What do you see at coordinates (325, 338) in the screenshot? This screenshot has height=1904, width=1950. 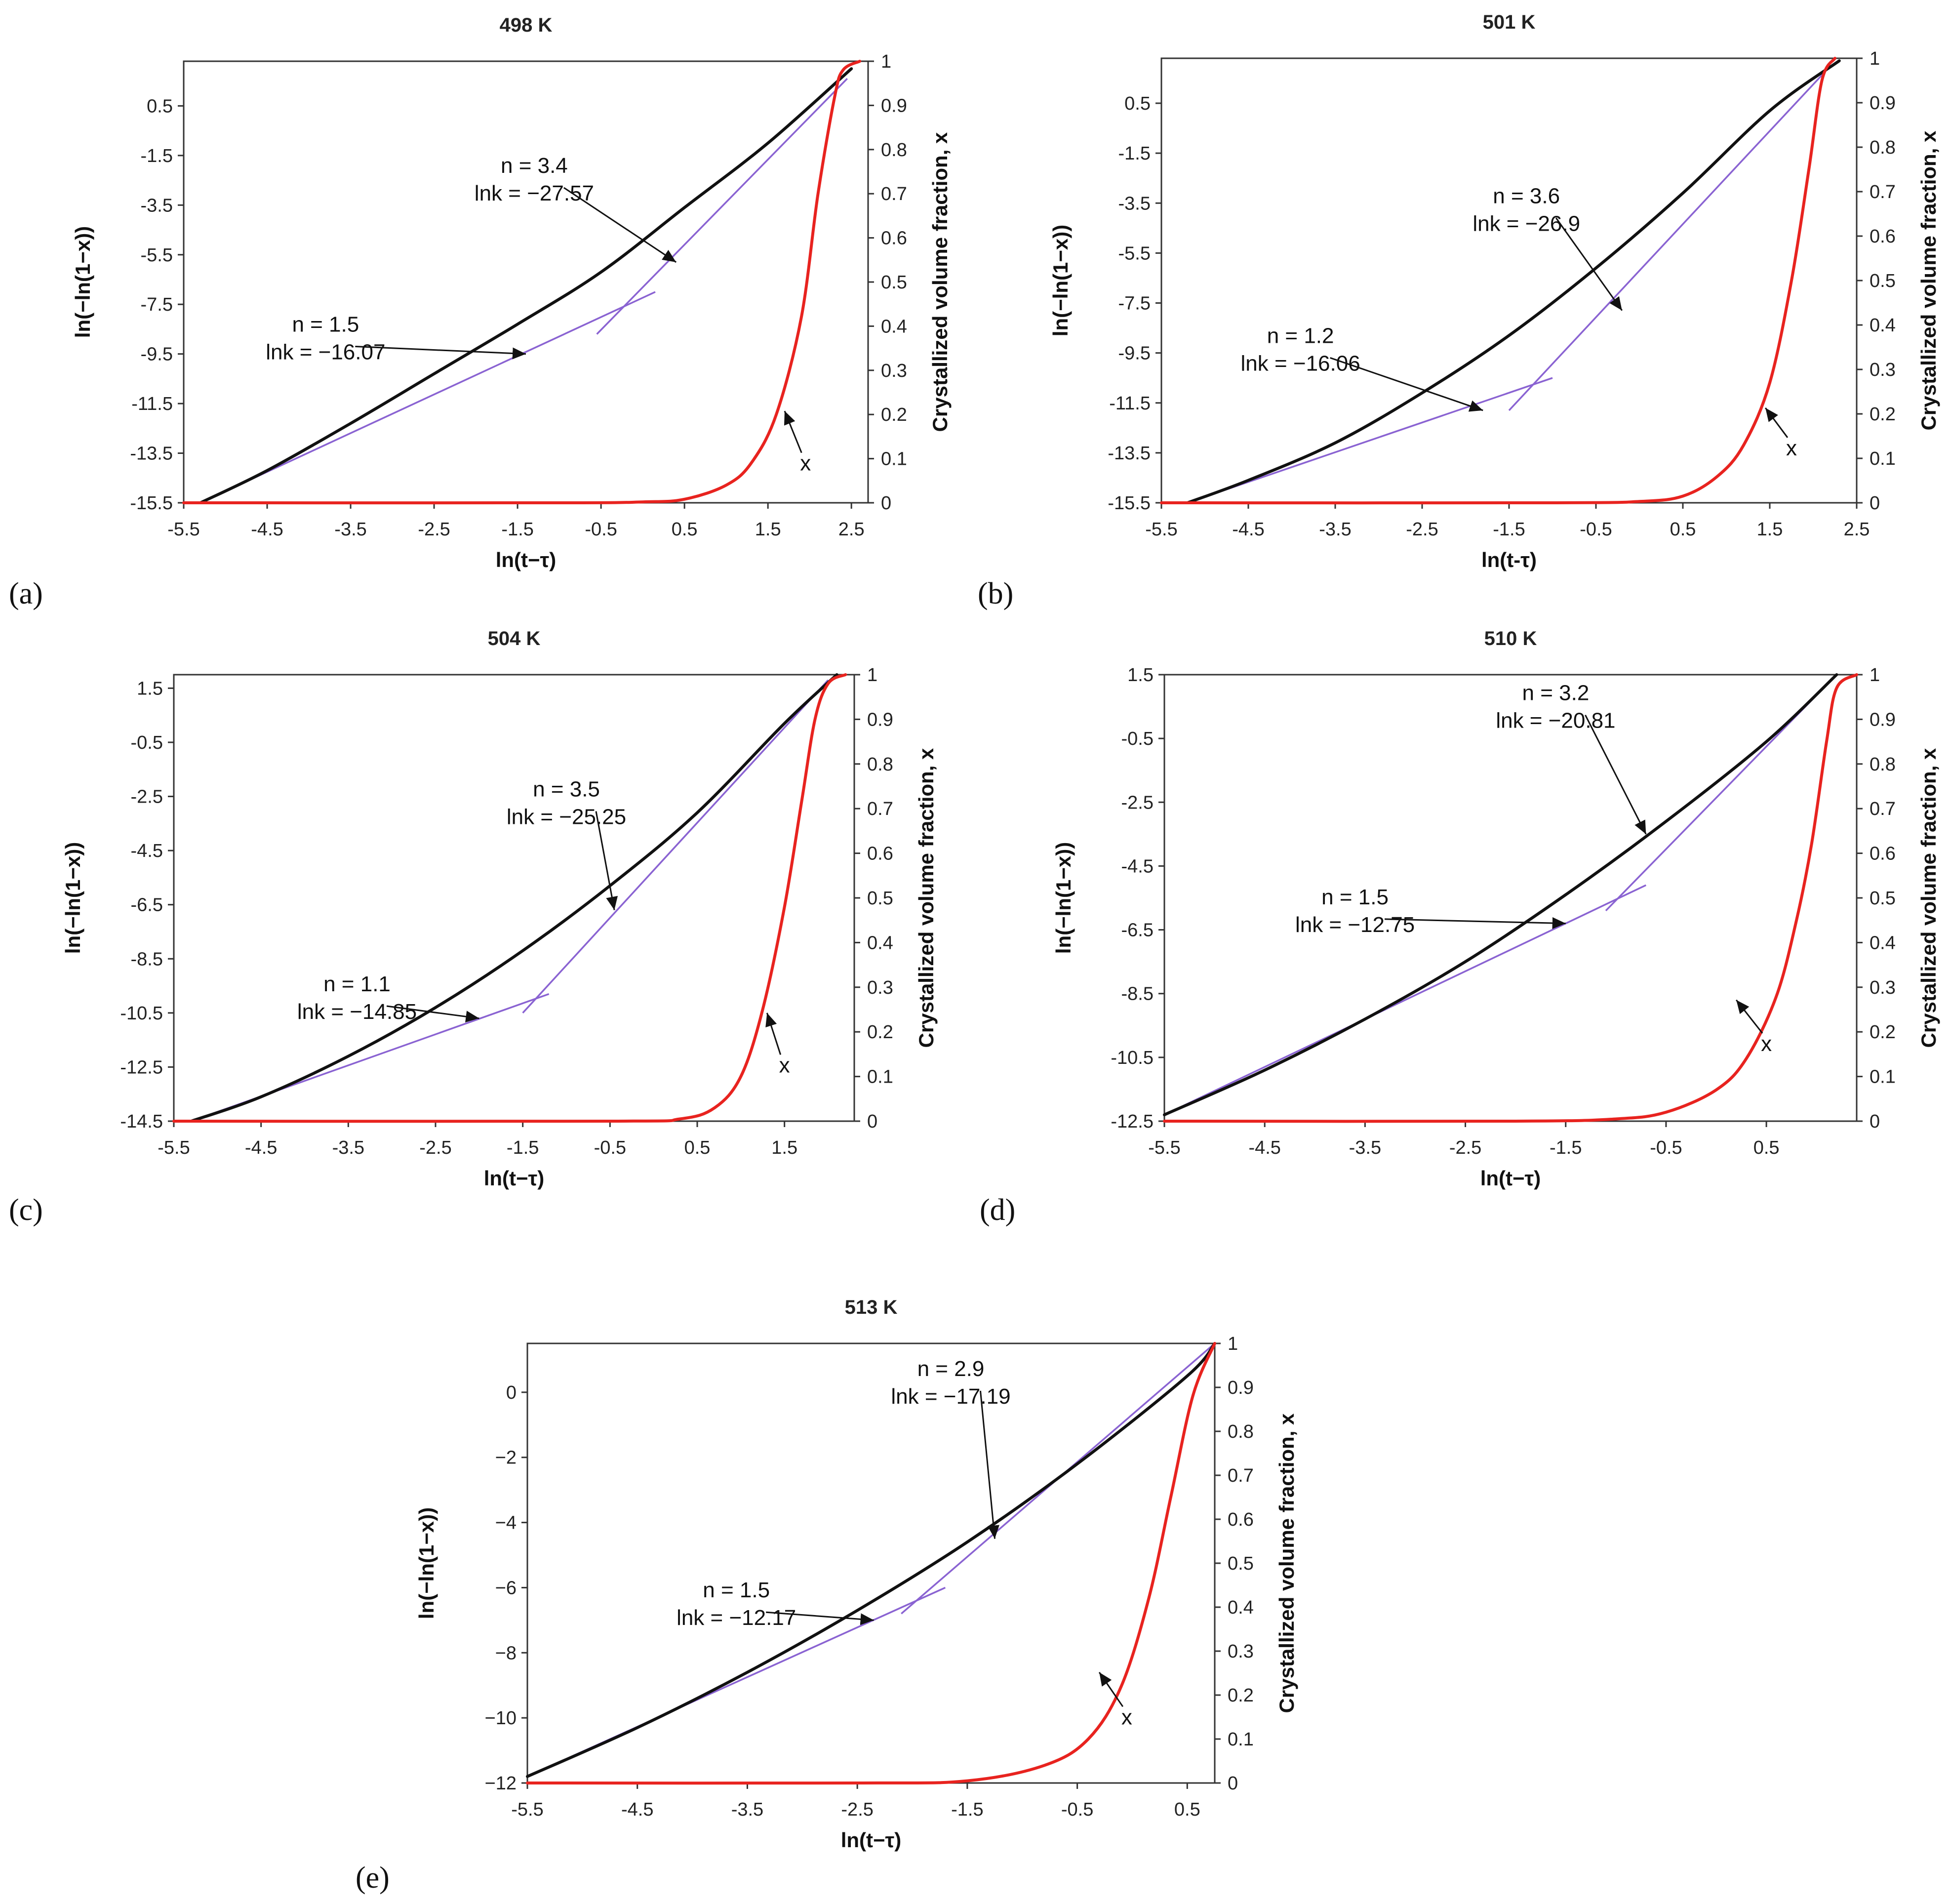 I see `annotation-text: n = 1.5 lnk = −16.07` at bounding box center [325, 338].